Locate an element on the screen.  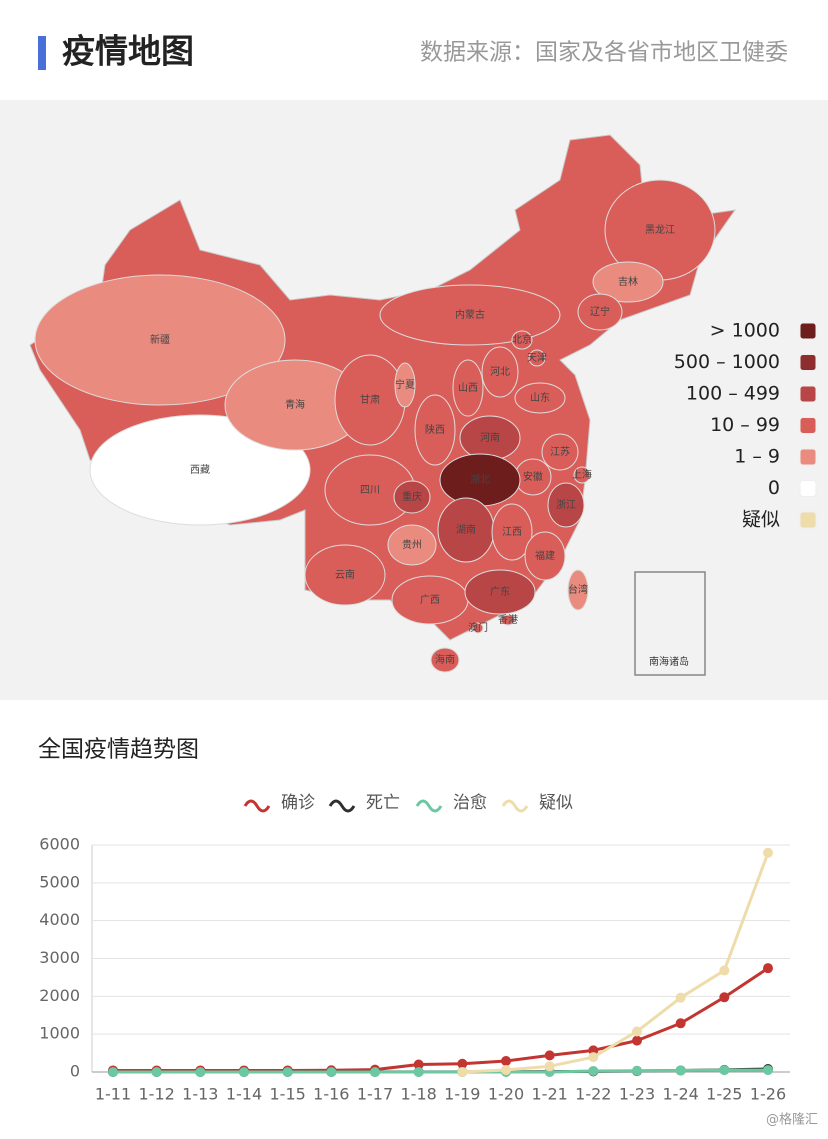
region-label: 北京 is located at coordinates (522, 339).